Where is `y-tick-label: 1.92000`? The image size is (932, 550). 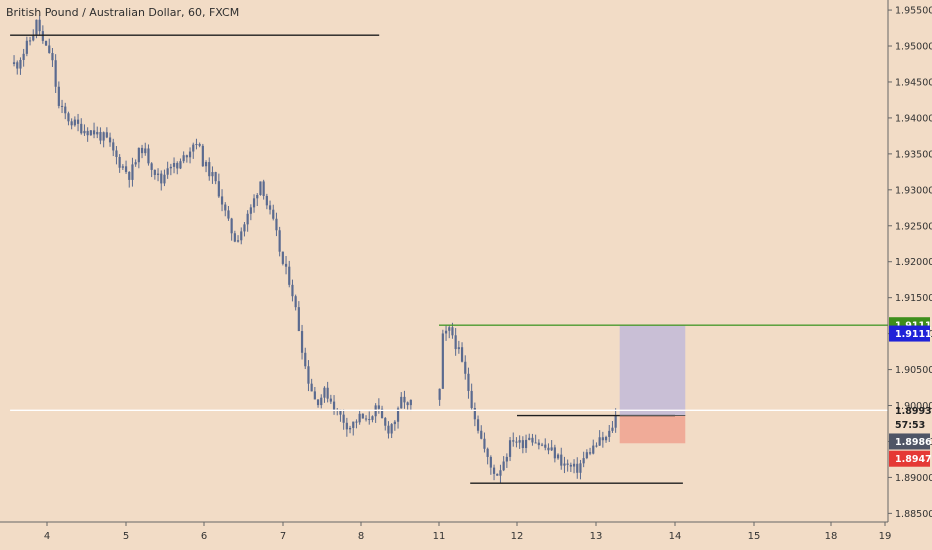
y-tick-label: 1.92000 is located at coordinates (913, 262).